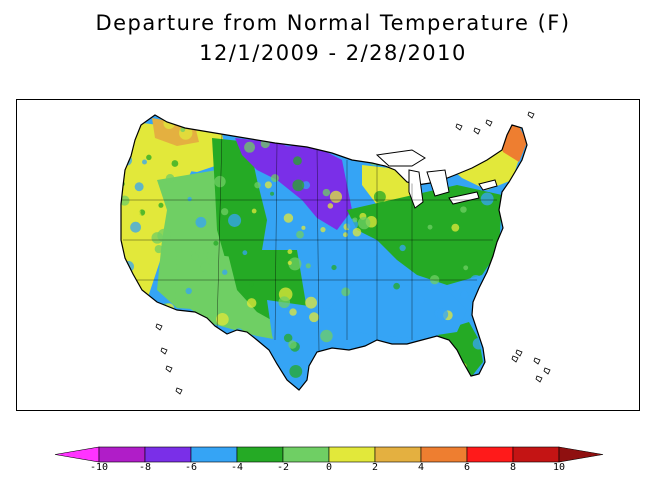  Describe the element at coordinates (307, 341) in the screenshot. I see `anomaly-region-texas-south` at that location.